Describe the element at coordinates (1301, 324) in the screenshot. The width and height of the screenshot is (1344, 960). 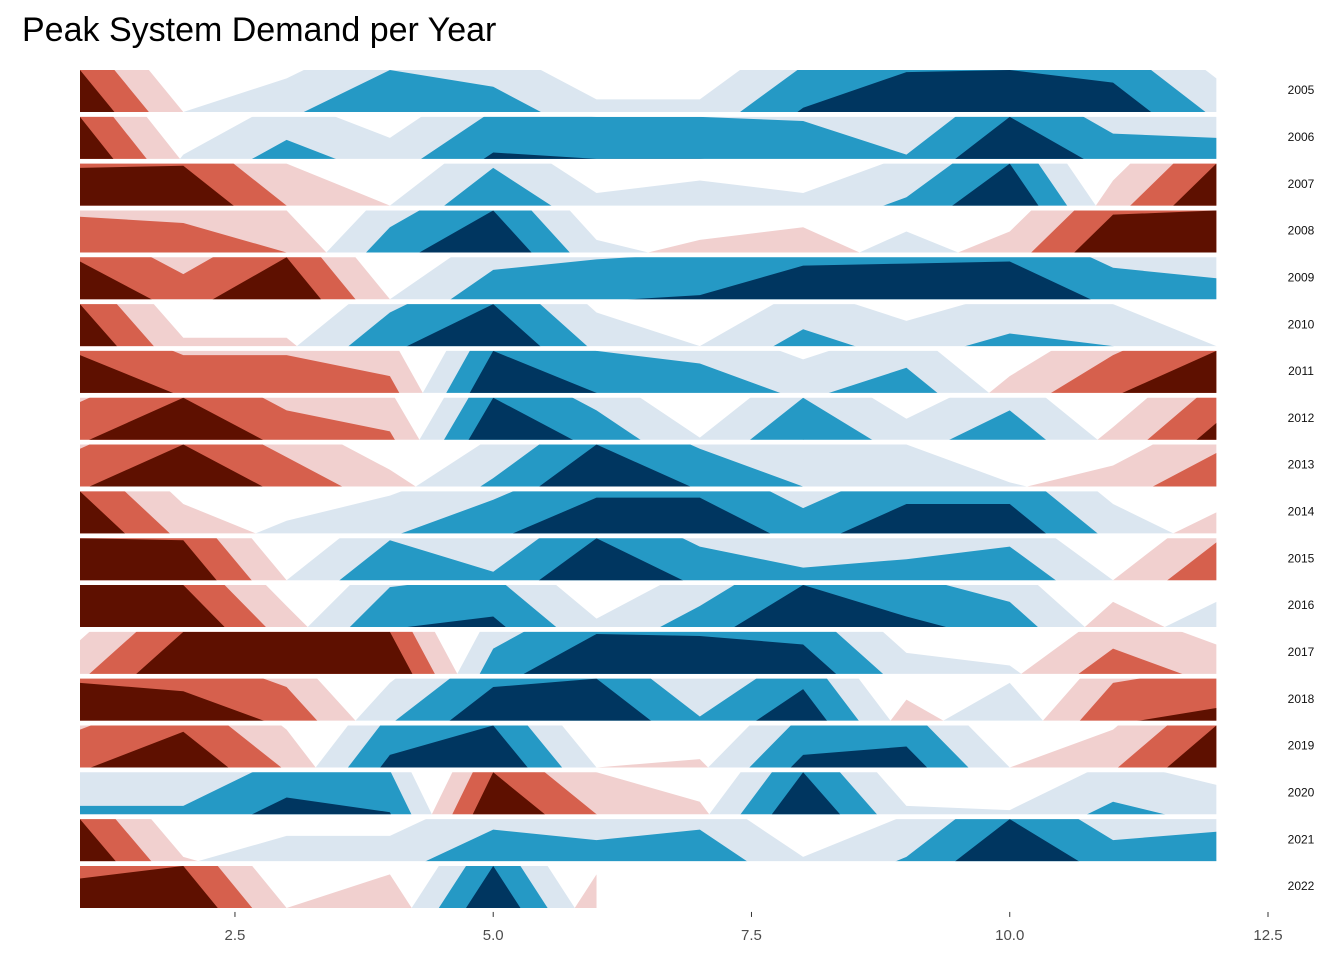
I see `year-label: 2010` at that location.